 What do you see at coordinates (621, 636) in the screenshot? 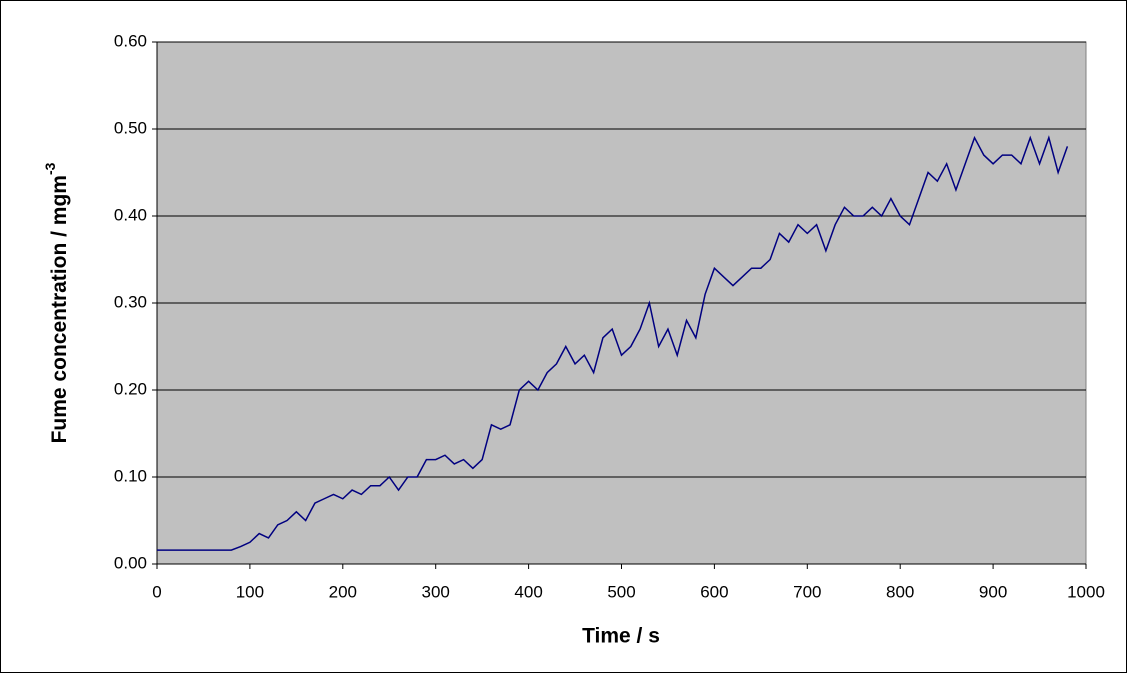
I see `x-axis-title: Time / s` at bounding box center [621, 636].